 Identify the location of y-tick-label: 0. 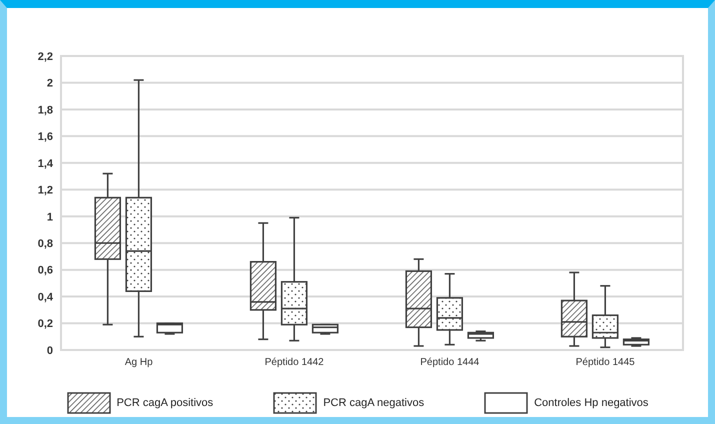
(49, 350).